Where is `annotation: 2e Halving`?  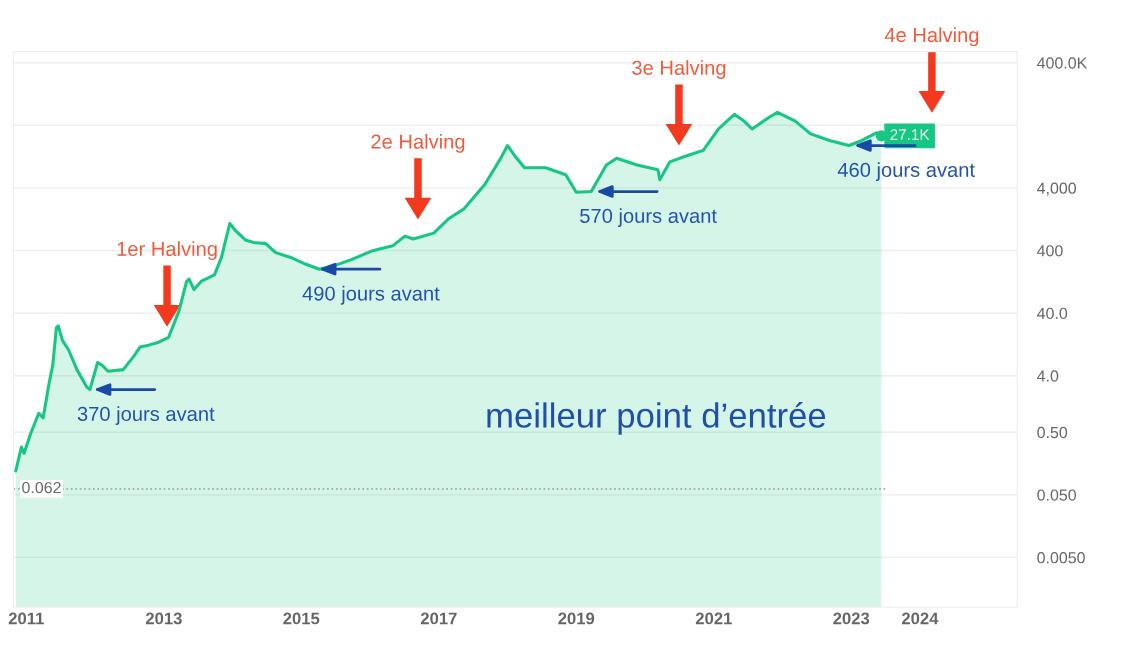
annotation: 2e Halving is located at coordinates (418, 143).